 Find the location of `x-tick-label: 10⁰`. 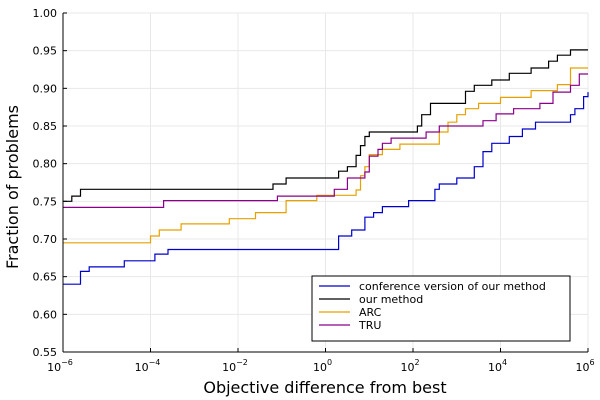

x-tick-label: 10⁰ is located at coordinates (322, 366).